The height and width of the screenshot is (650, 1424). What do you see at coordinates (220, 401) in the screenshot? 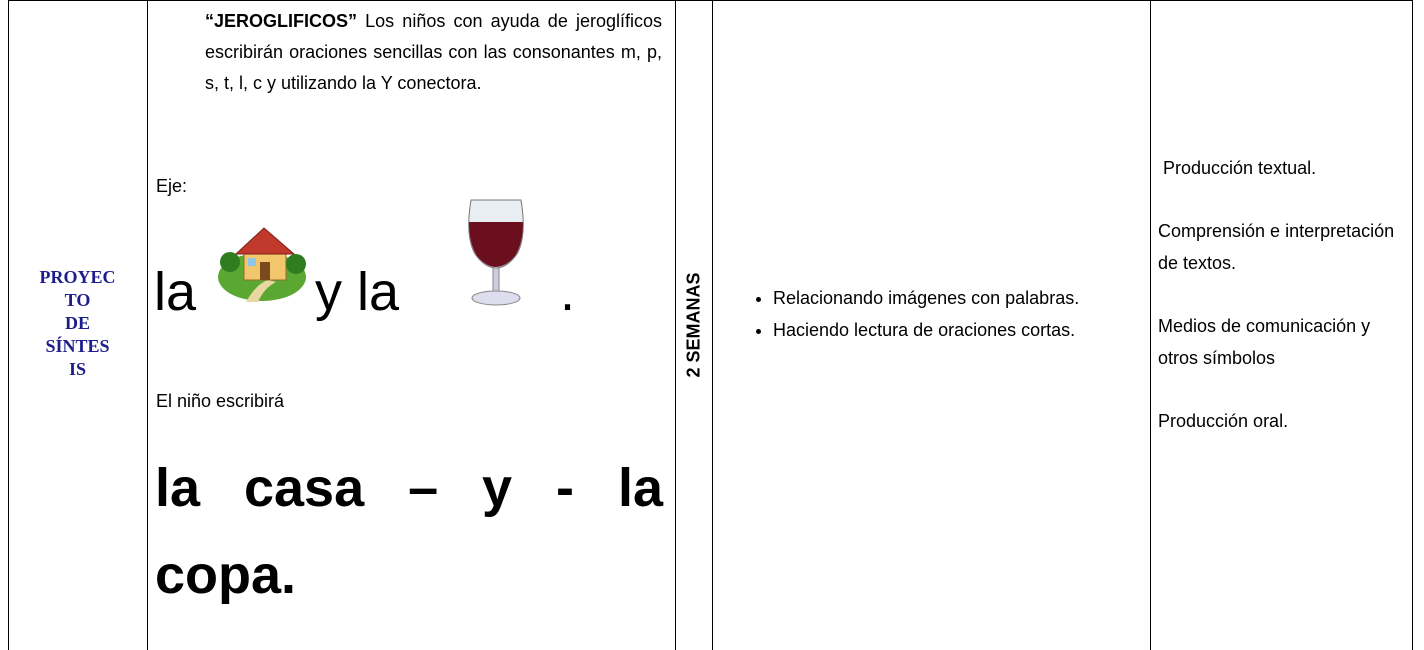
I see `result-label: El niño escribirá` at bounding box center [220, 401].